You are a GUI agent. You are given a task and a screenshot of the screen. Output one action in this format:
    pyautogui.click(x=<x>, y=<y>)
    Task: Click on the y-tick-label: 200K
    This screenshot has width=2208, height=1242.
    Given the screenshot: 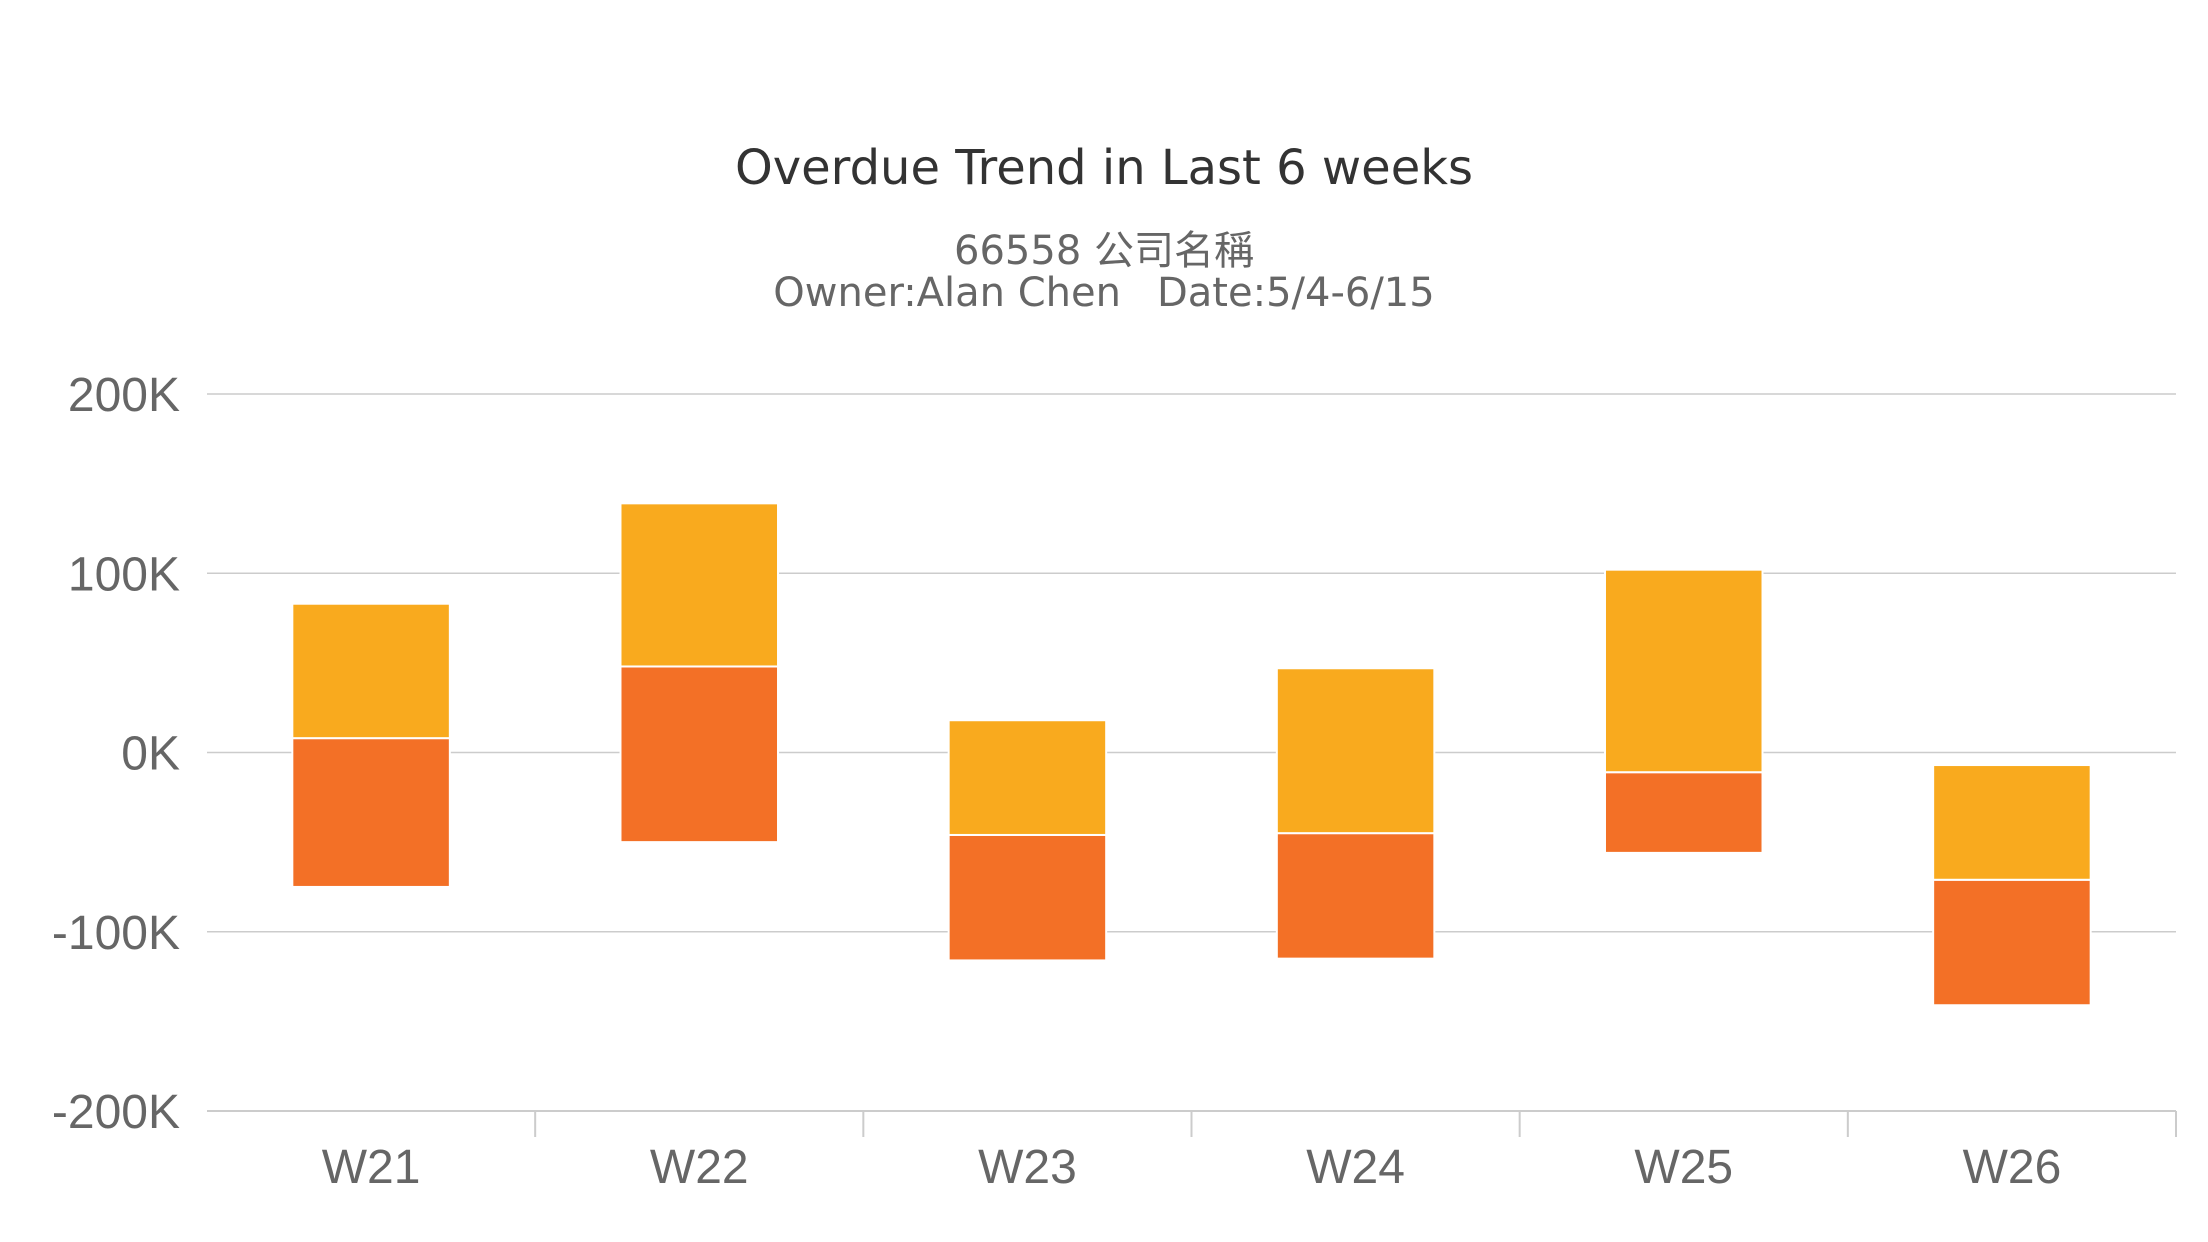 What is the action you would take?
    pyautogui.click(x=124, y=395)
    